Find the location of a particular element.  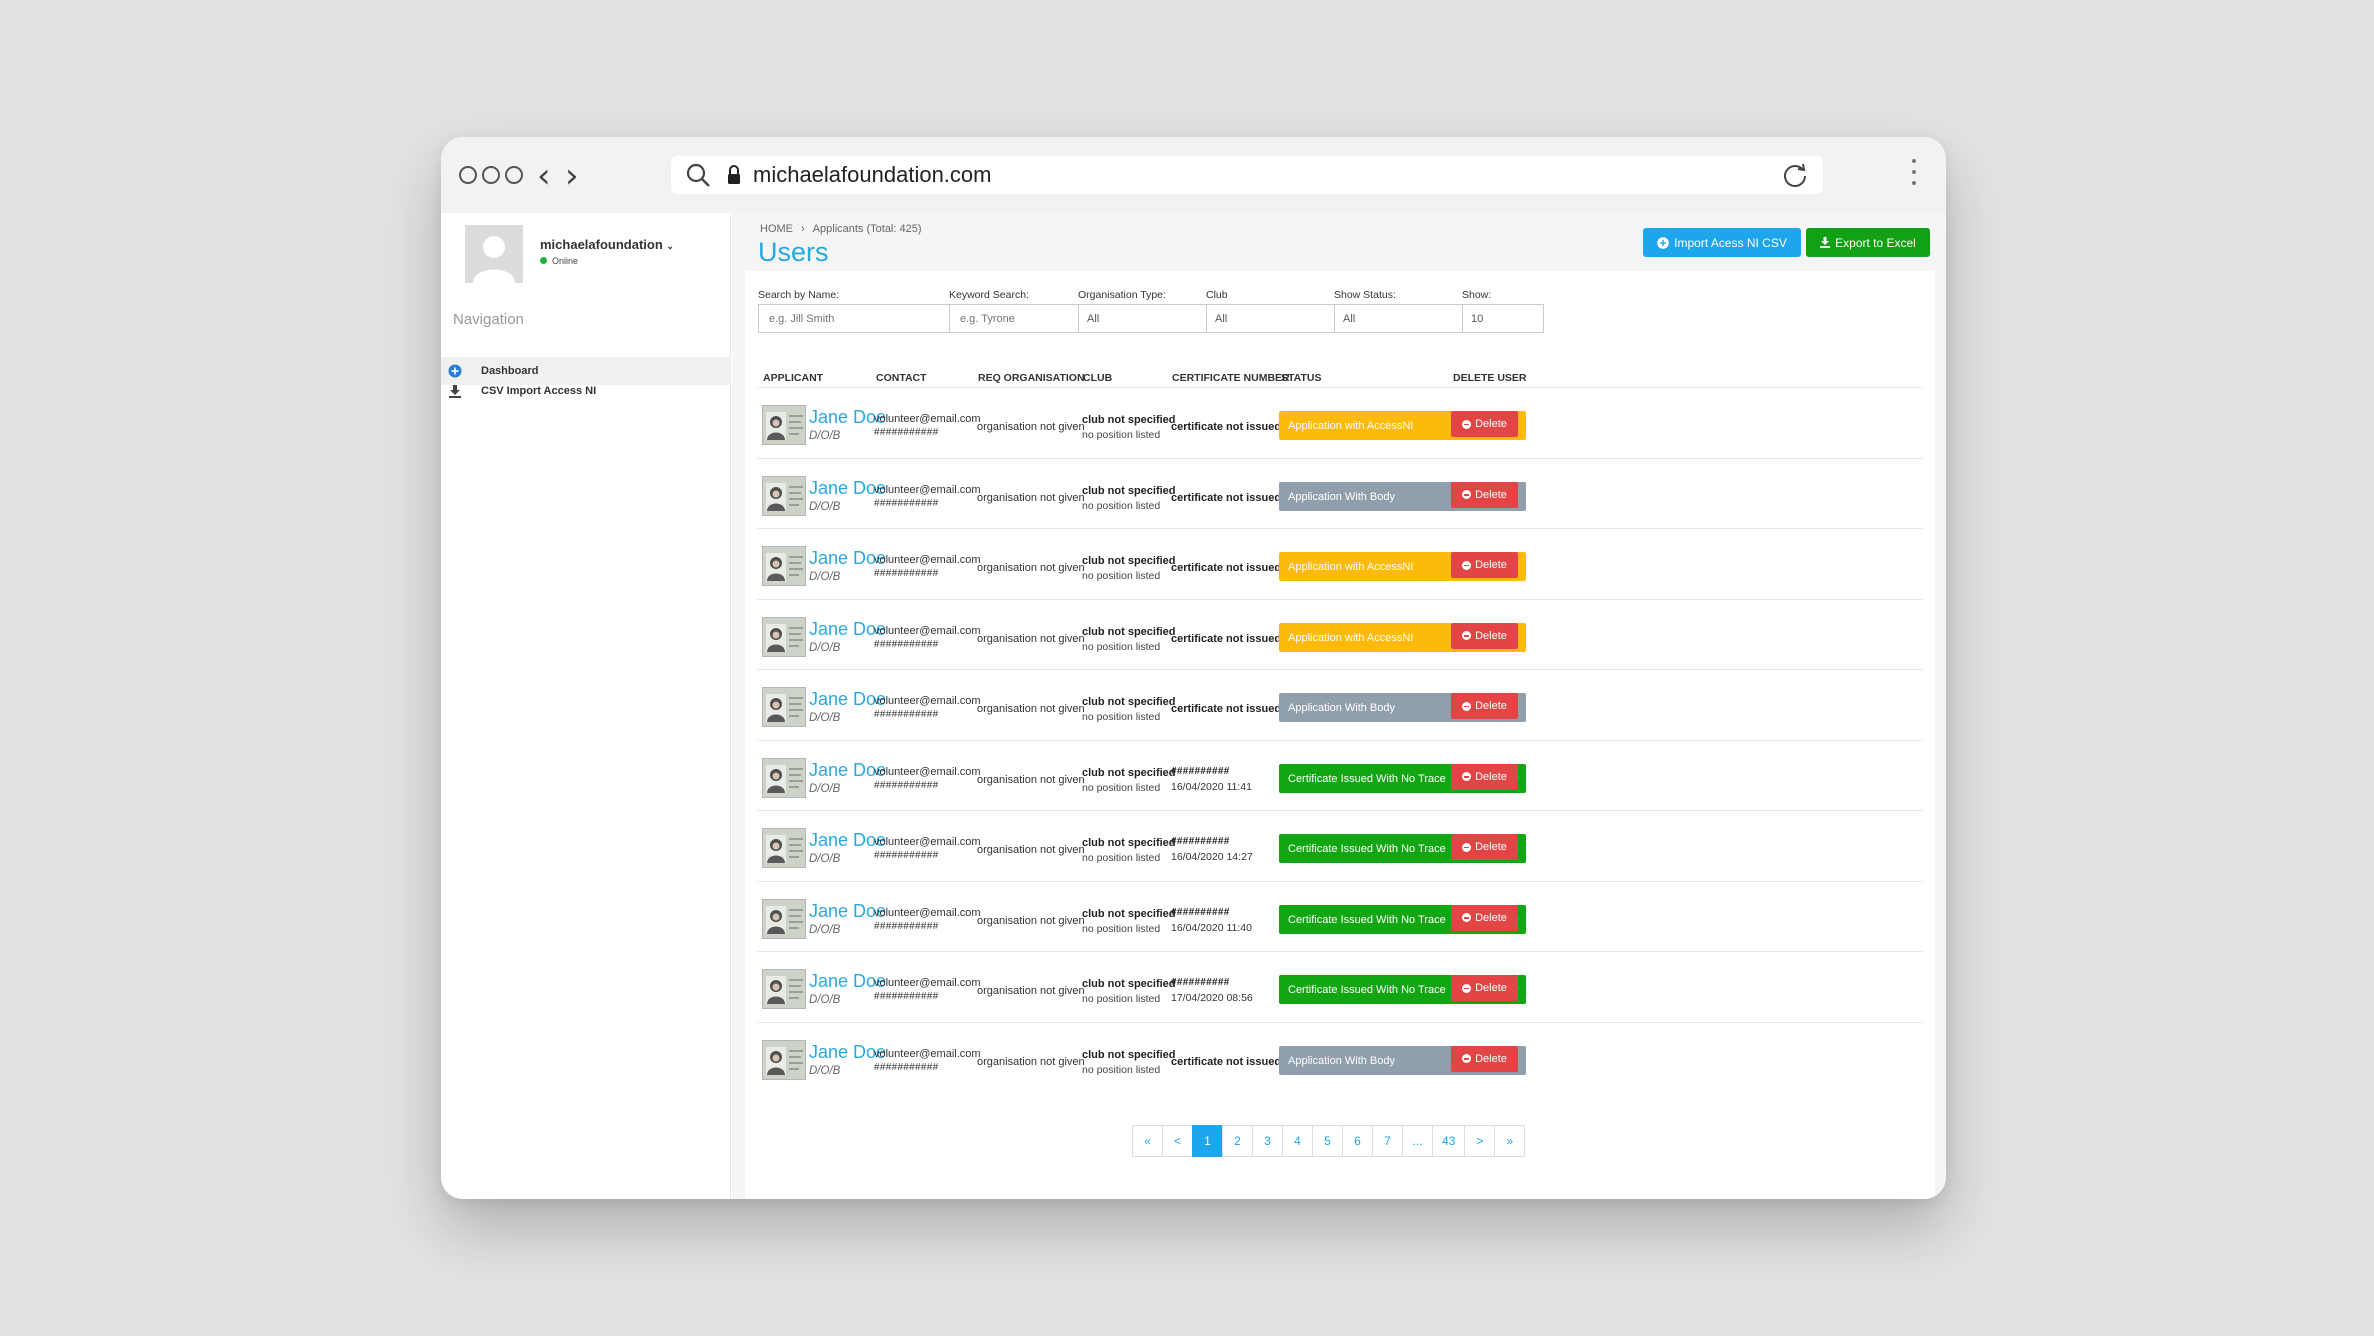

import-csv-button: Import Acess NI CSV is located at coordinates (1722, 242).